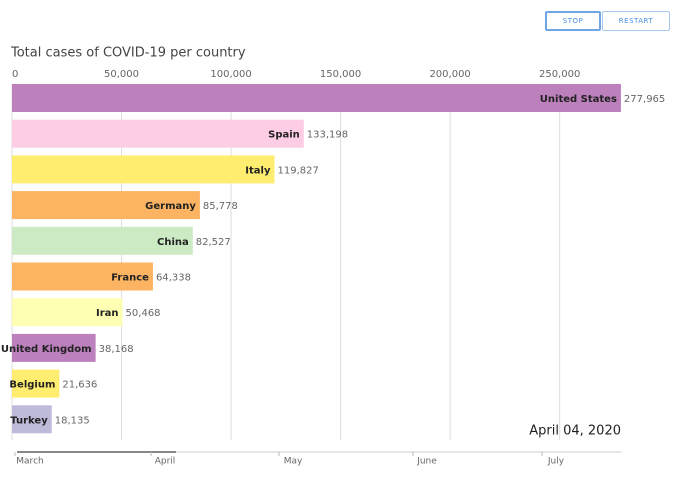 The height and width of the screenshot is (480, 680). Describe the element at coordinates (170, 206) in the screenshot. I see `bar-label: Germany` at that location.